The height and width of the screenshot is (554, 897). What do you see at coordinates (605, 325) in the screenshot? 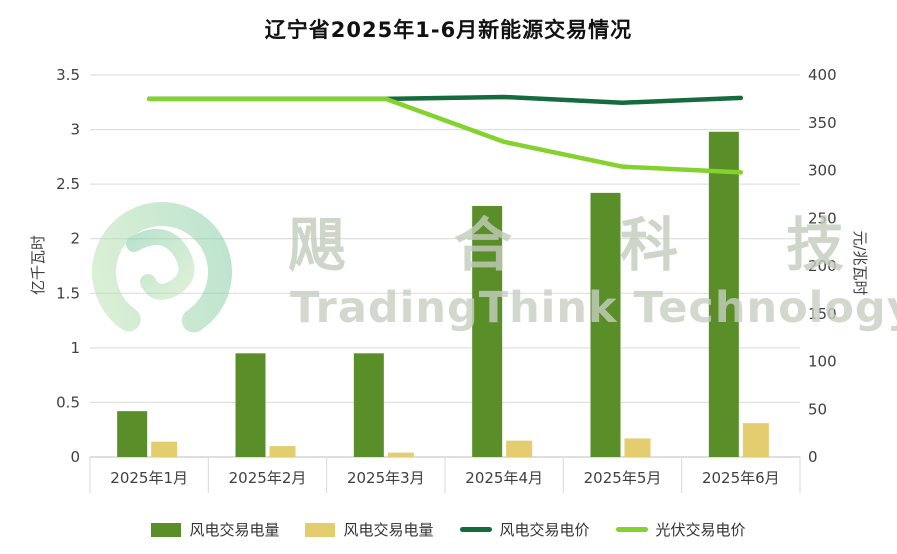
I see `bar-series0-cat4` at bounding box center [605, 325].